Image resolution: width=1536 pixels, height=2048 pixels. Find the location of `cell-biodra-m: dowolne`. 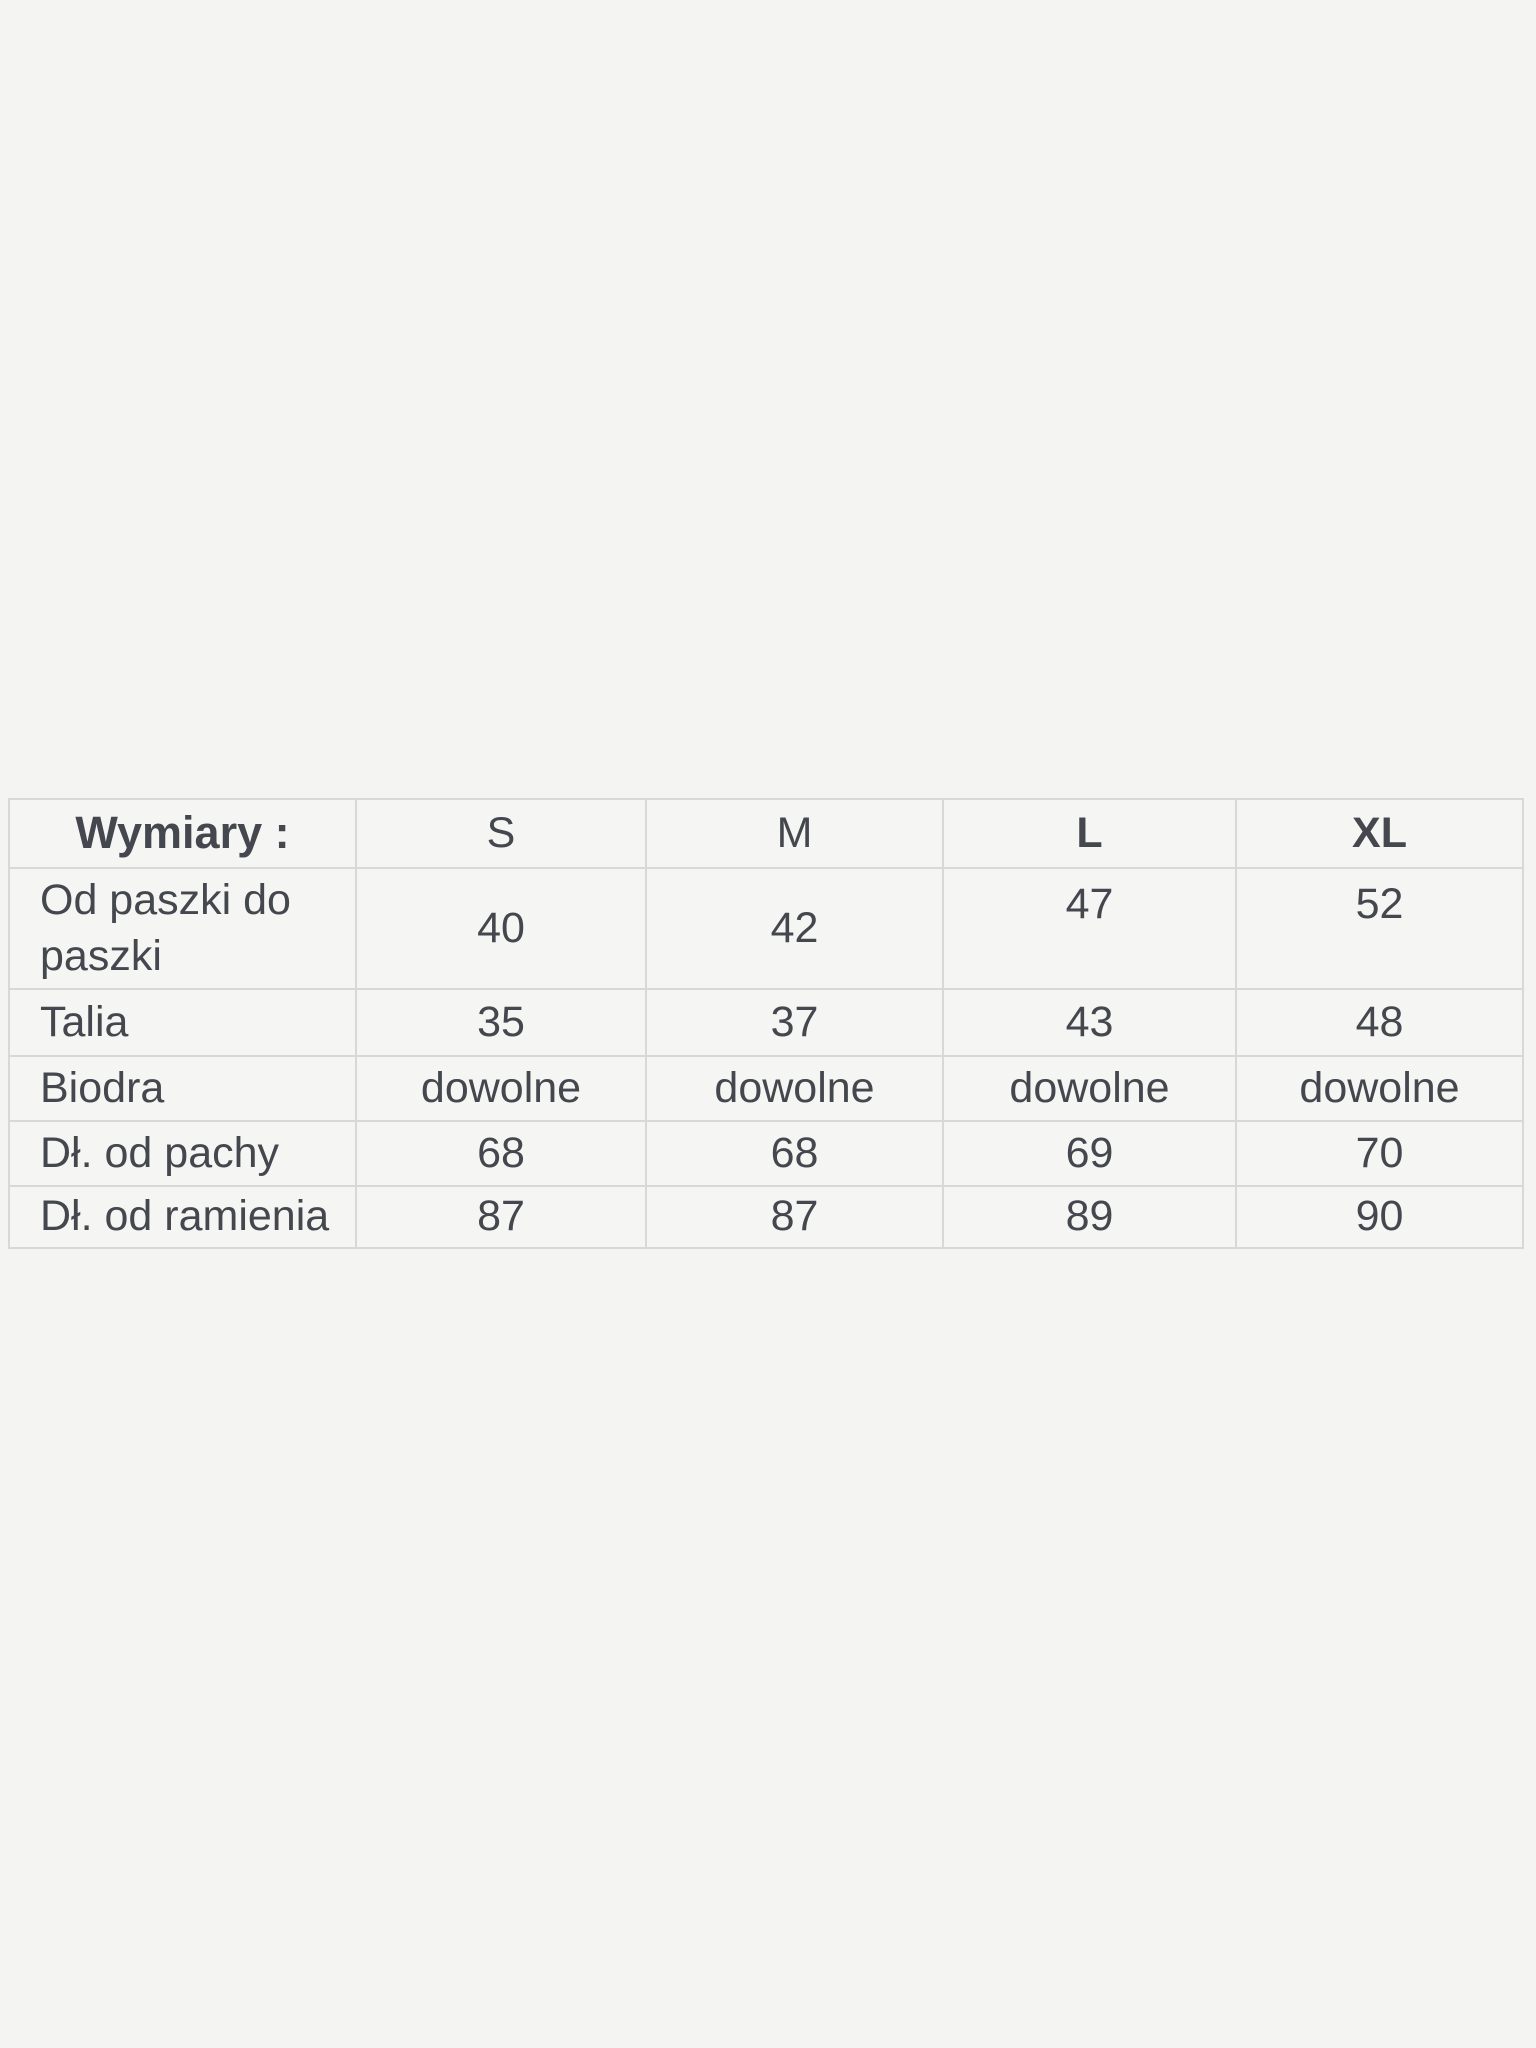

cell-biodra-m: dowolne is located at coordinates (794, 1088).